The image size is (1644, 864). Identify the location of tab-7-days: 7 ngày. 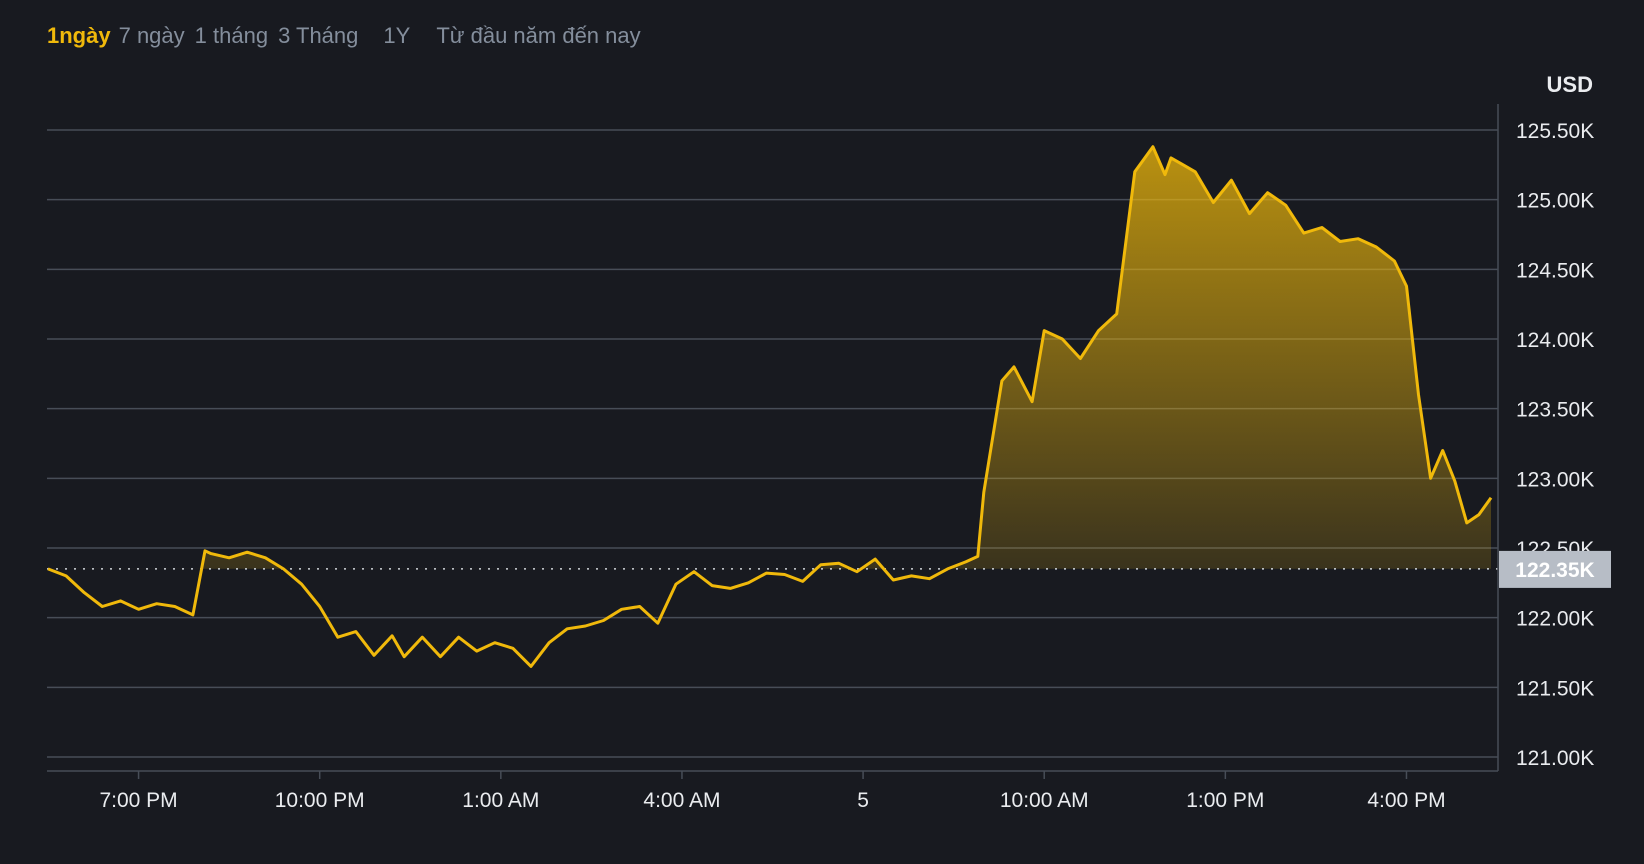
(151, 35).